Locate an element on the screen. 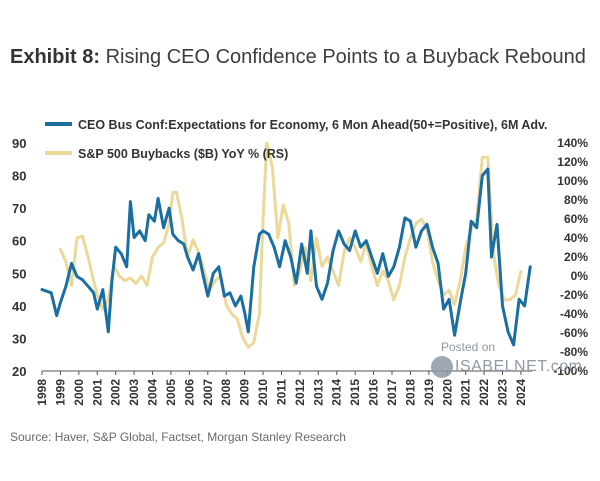 This screenshot has width=600, height=481. globe-icon is located at coordinates (442, 367).